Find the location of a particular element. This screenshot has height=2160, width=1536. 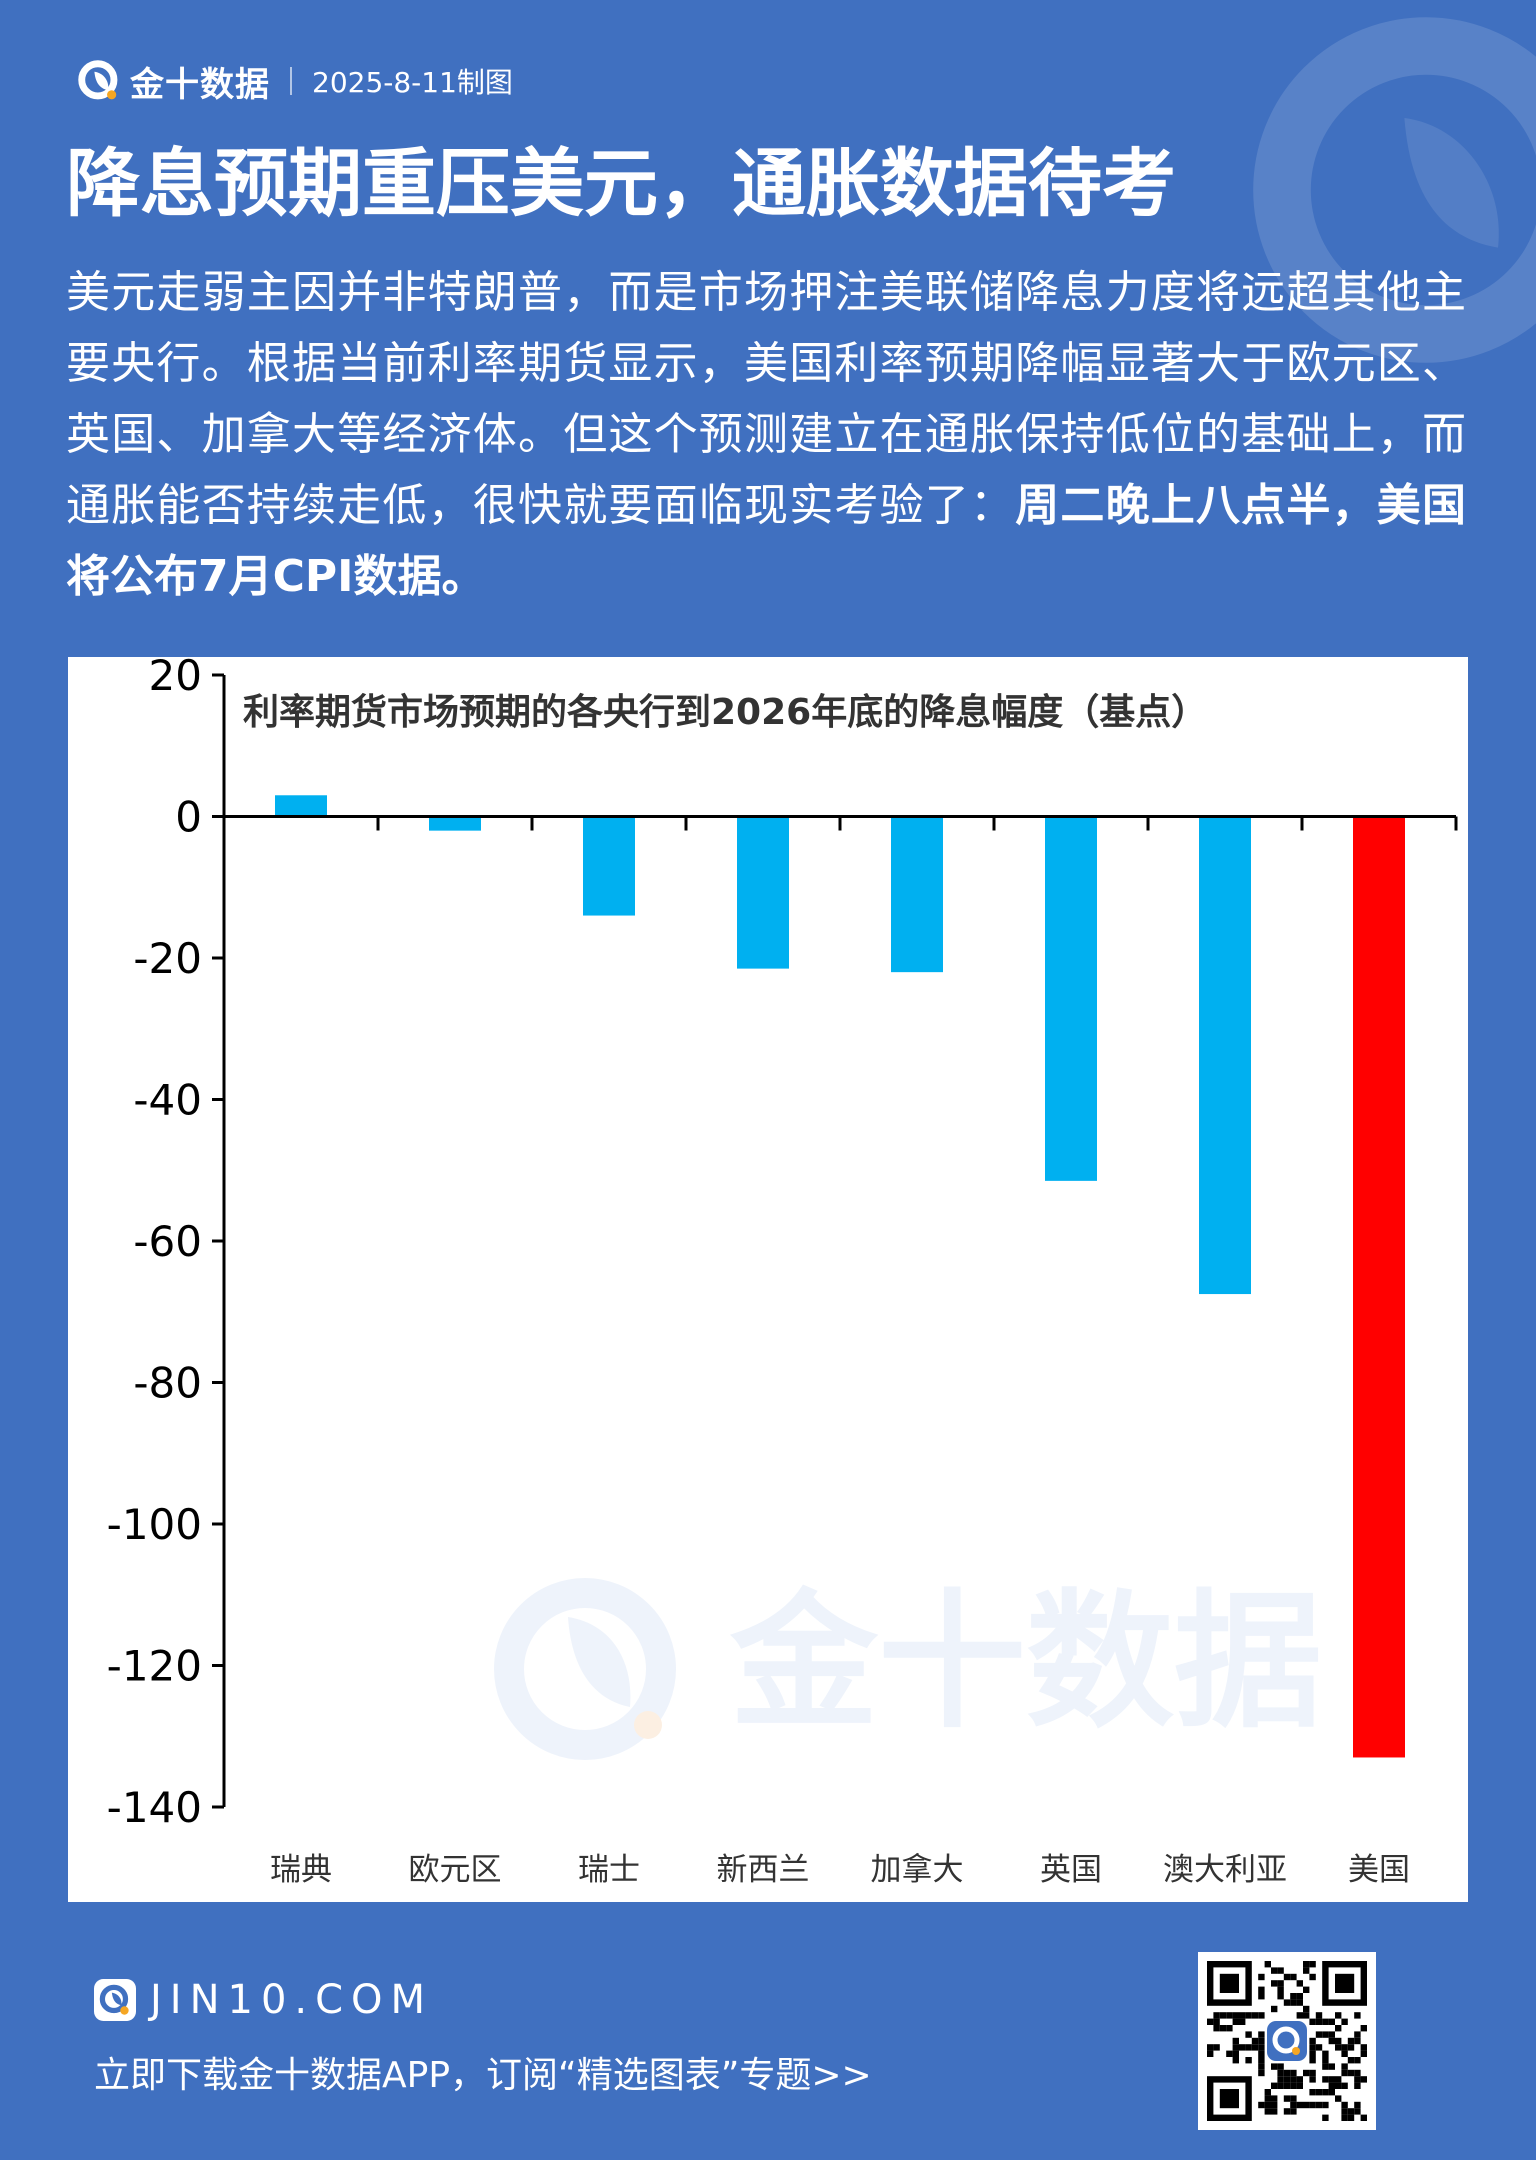

x-category-label: 欧元区 is located at coordinates (455, 1870).